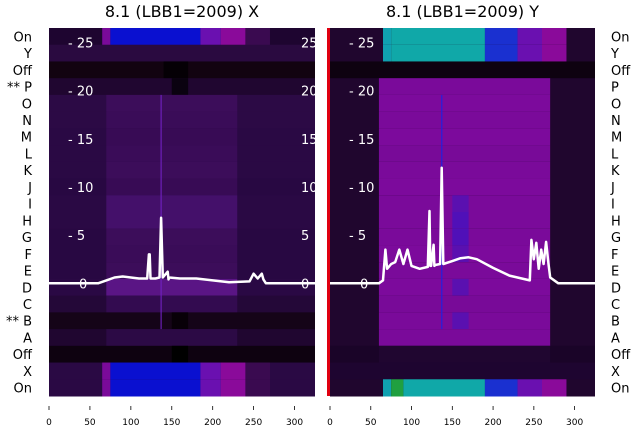 This screenshot has width=640, height=440. I want to click on row-label: A, so click(615, 338).